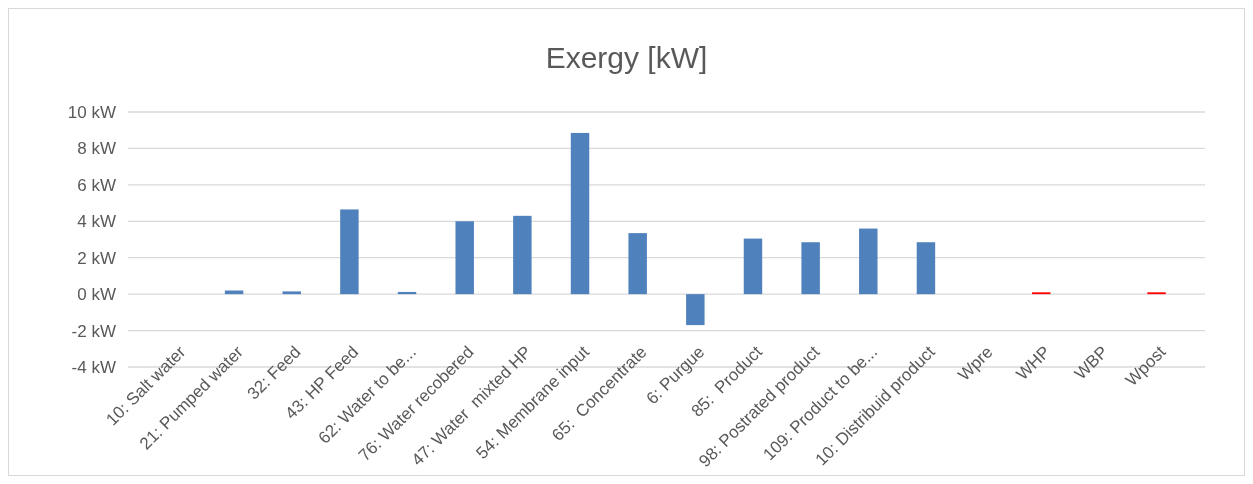 This screenshot has width=1253, height=484. Describe the element at coordinates (96, 258) in the screenshot. I see `y-tick-label: 2 kW` at that location.